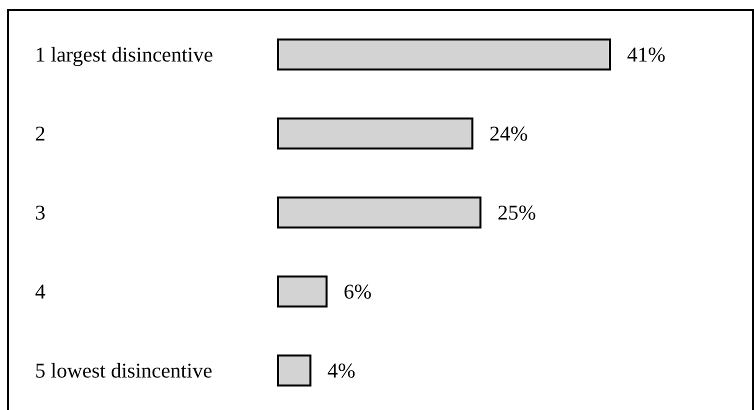 The image size is (754, 410). Describe the element at coordinates (40, 292) in the screenshot. I see `y-tick-label: 4` at that location.